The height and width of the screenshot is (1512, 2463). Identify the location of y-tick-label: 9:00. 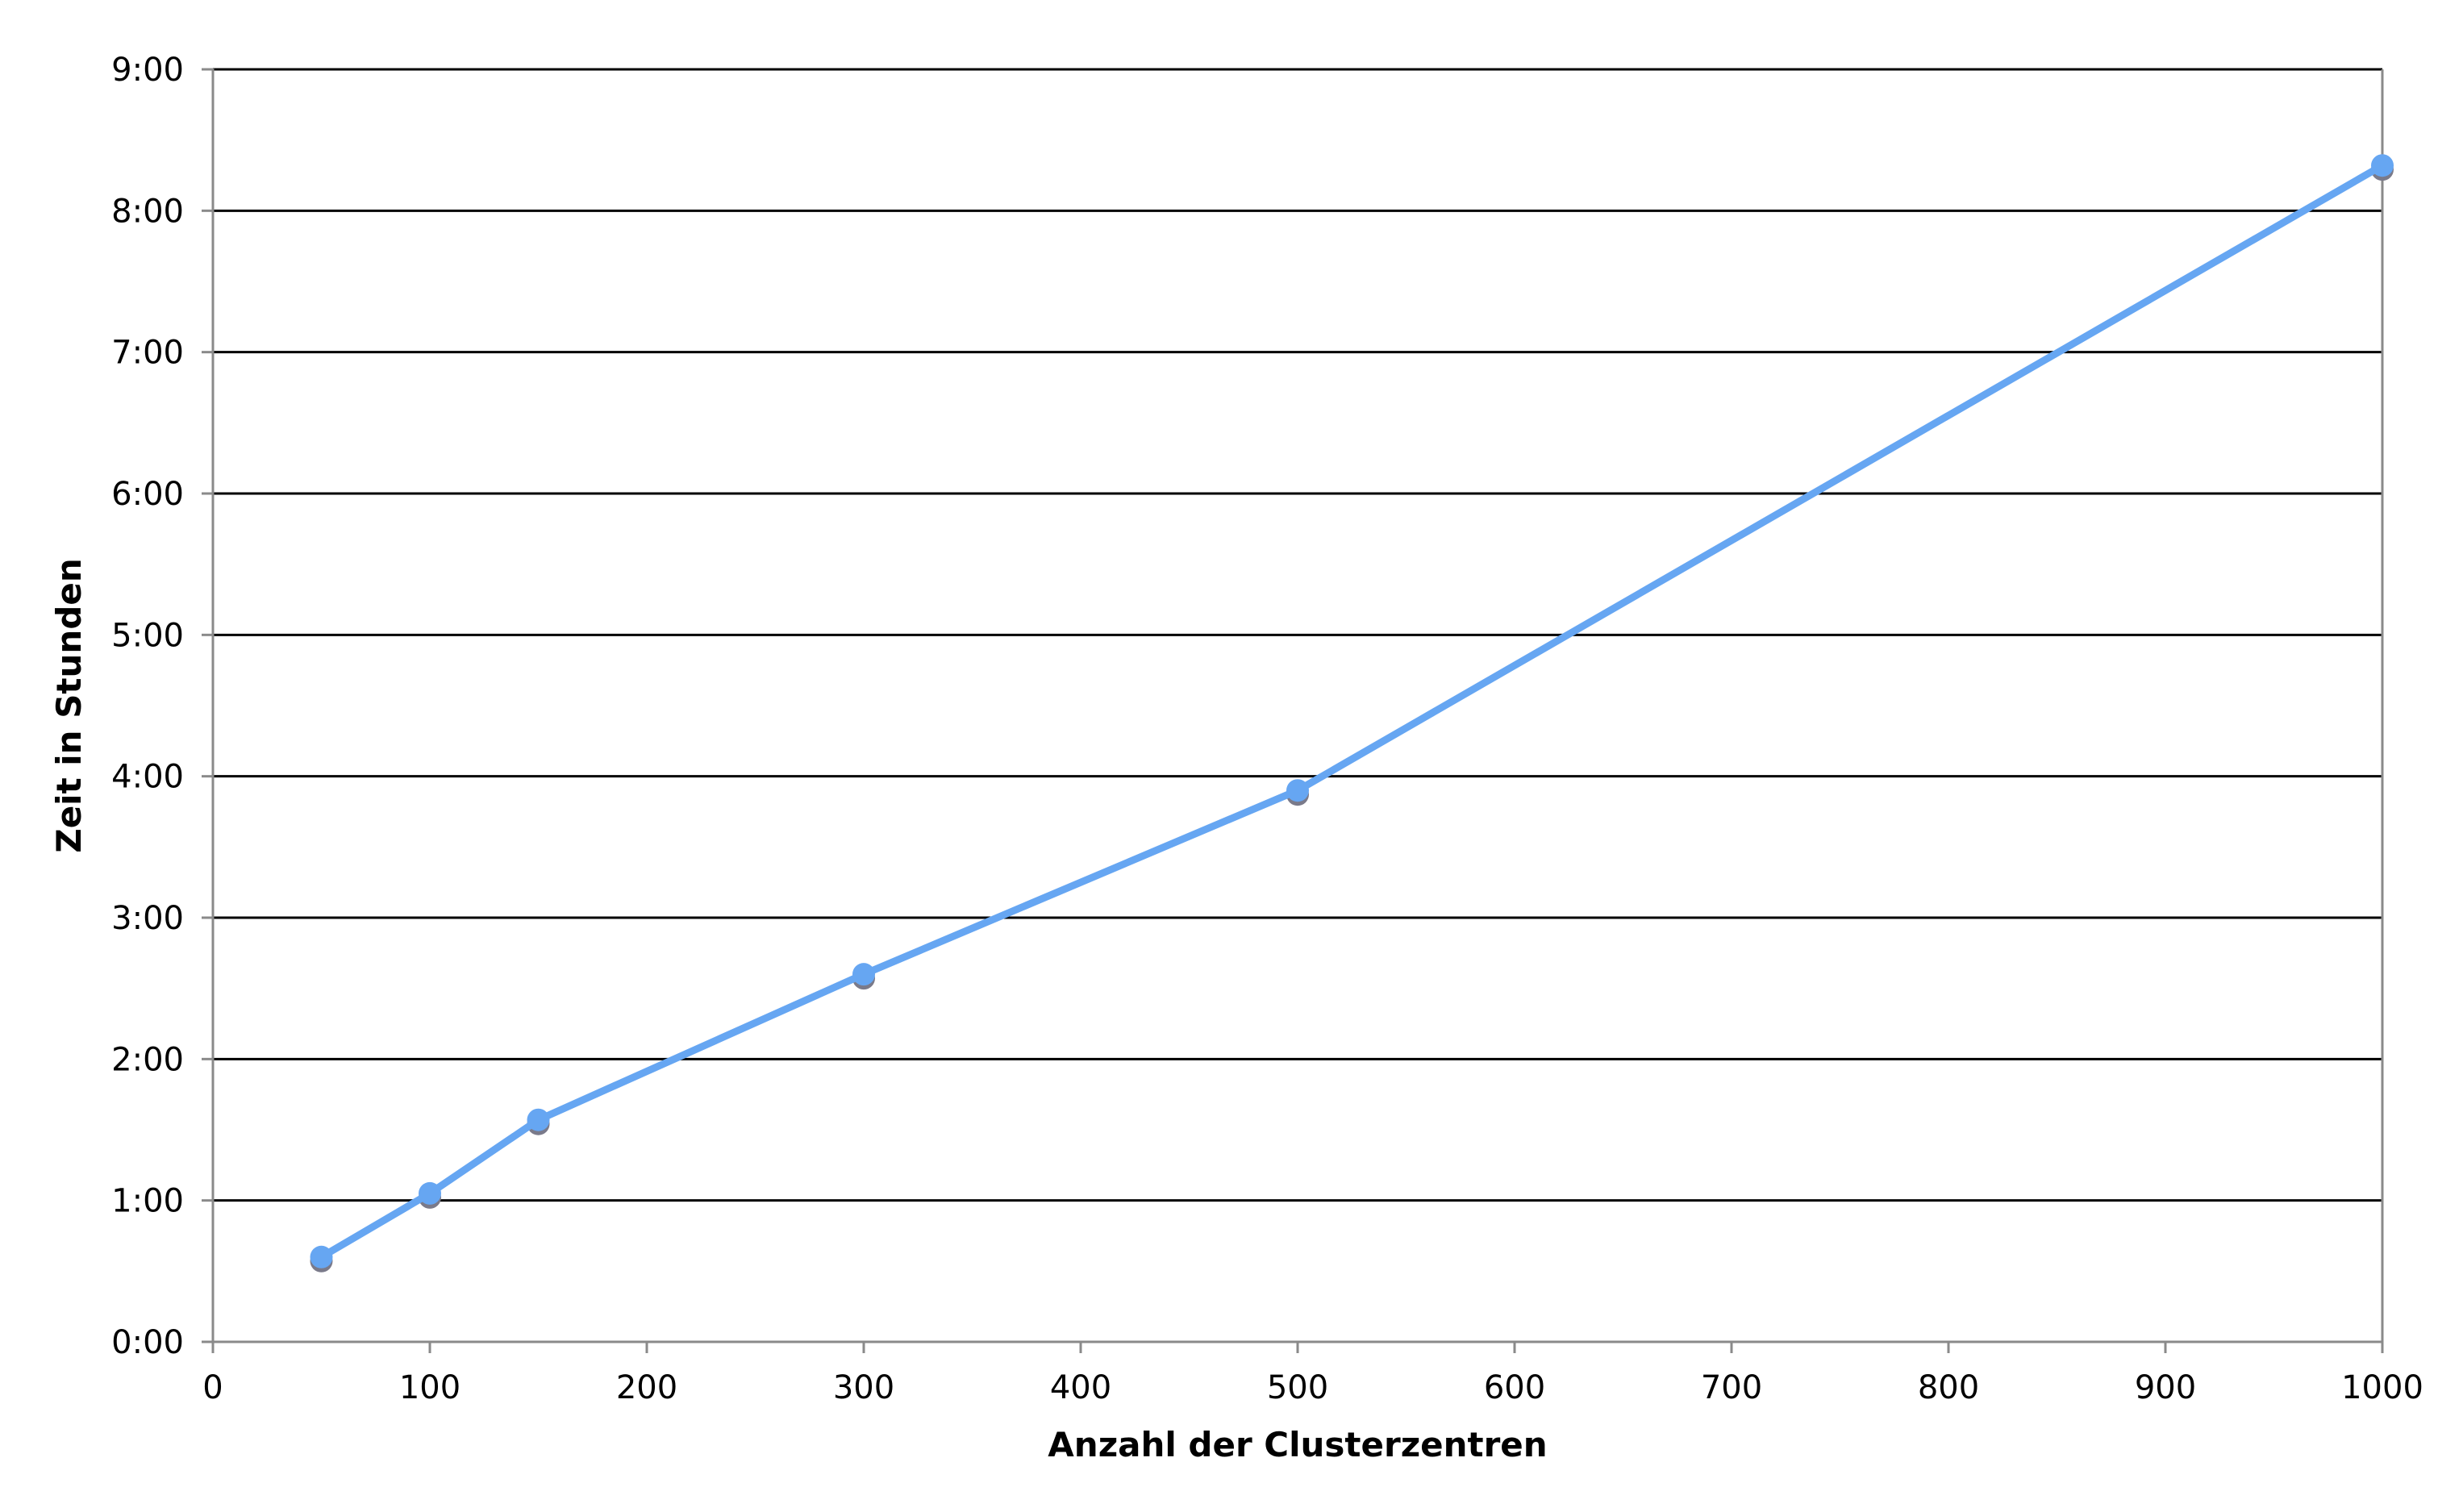
(147, 70).